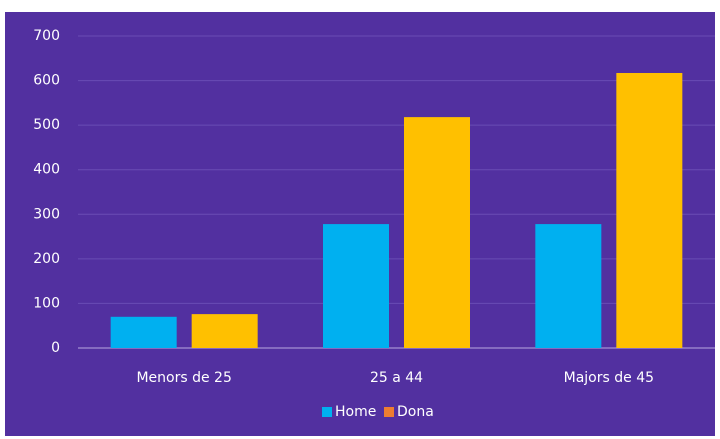 This screenshot has height=439, width=720. What do you see at coordinates (46, 81) in the screenshot?
I see `y-tick-label: 600` at bounding box center [46, 81].